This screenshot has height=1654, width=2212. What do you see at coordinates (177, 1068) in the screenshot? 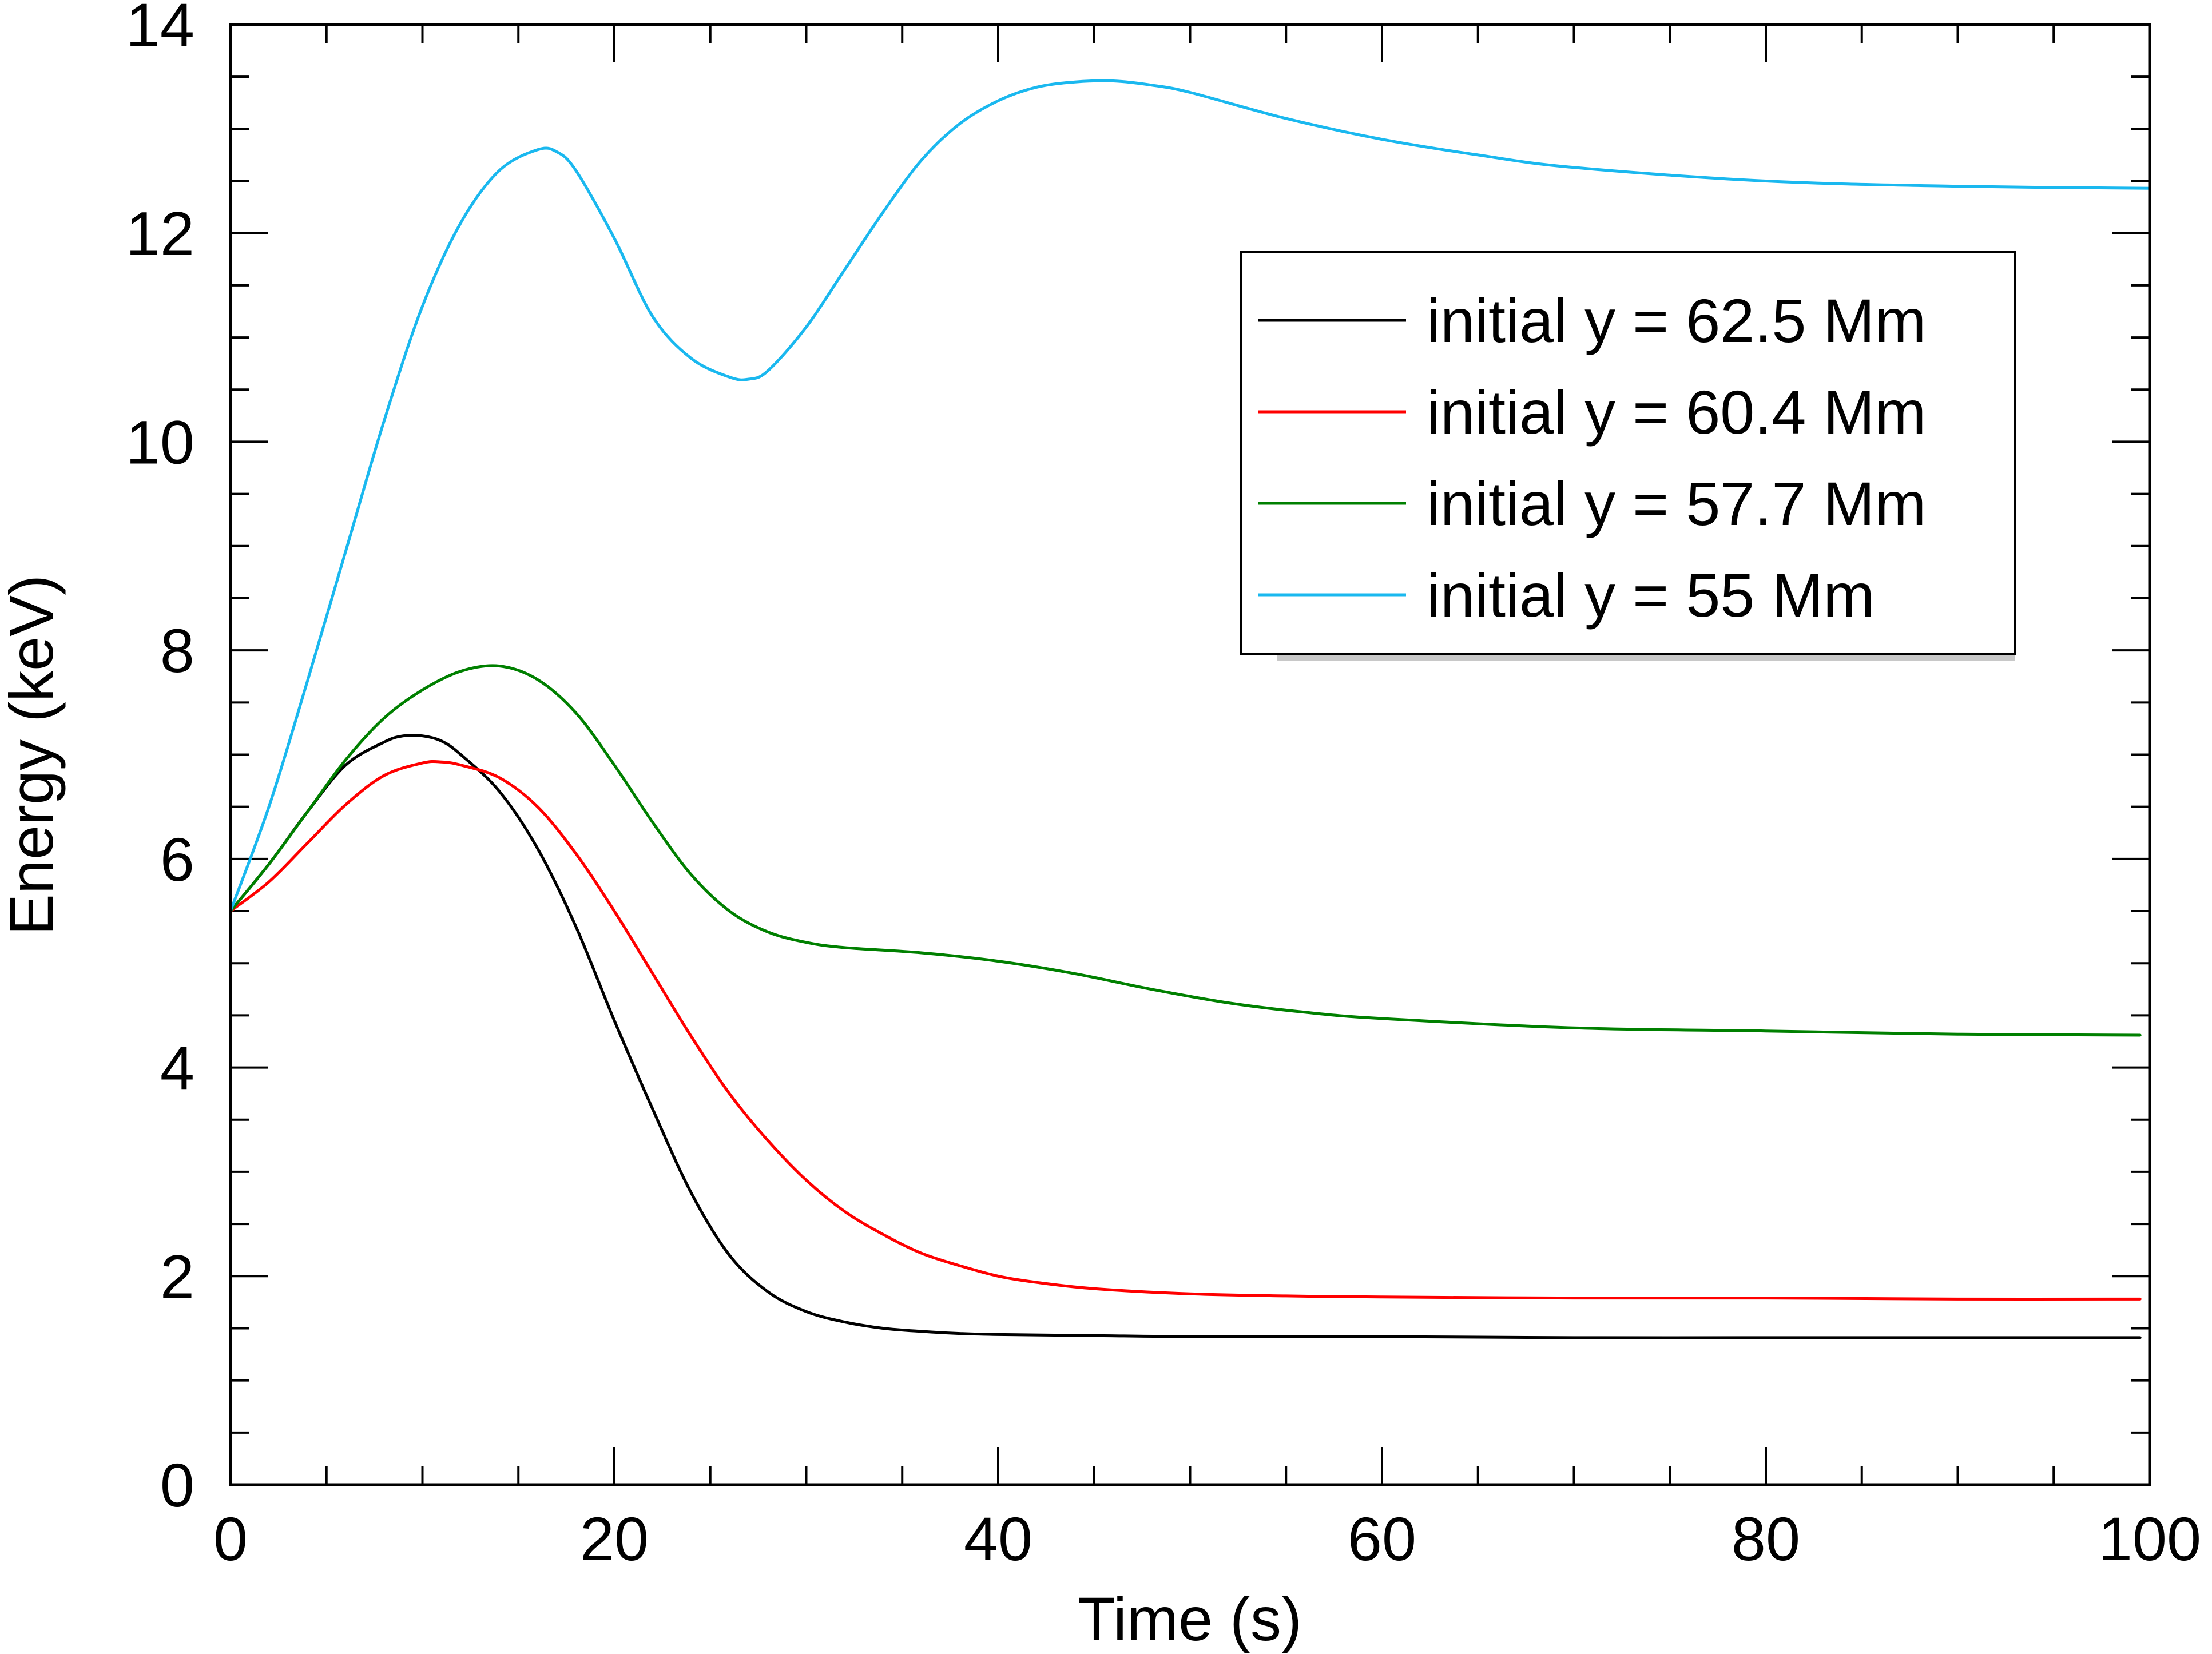
I see `y-tick-label: 4` at bounding box center [177, 1068].